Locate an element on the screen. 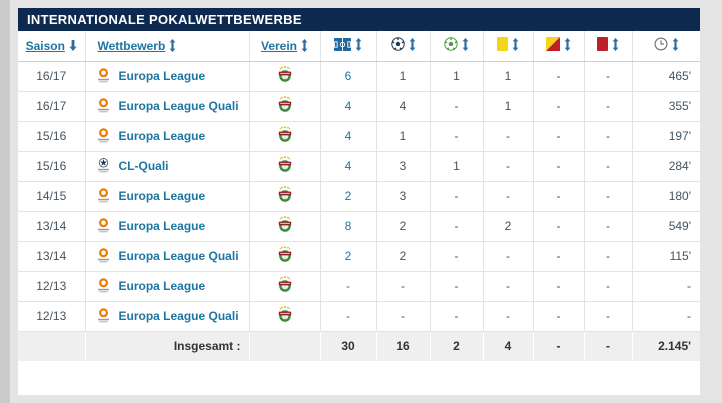 The image size is (722, 403). column-header-saison: Saison is located at coordinates (52, 46).